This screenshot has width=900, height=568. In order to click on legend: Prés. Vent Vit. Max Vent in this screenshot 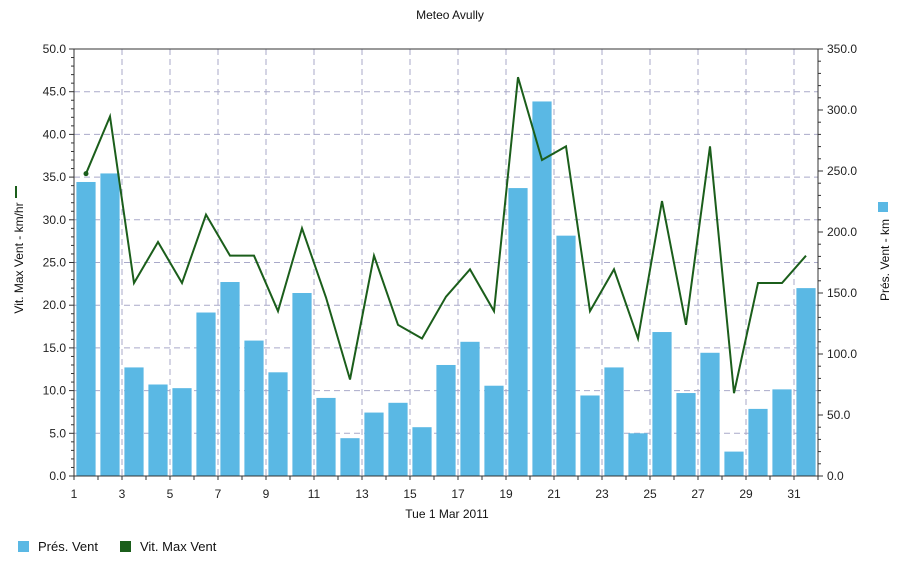, I will do `click(128, 546)`.